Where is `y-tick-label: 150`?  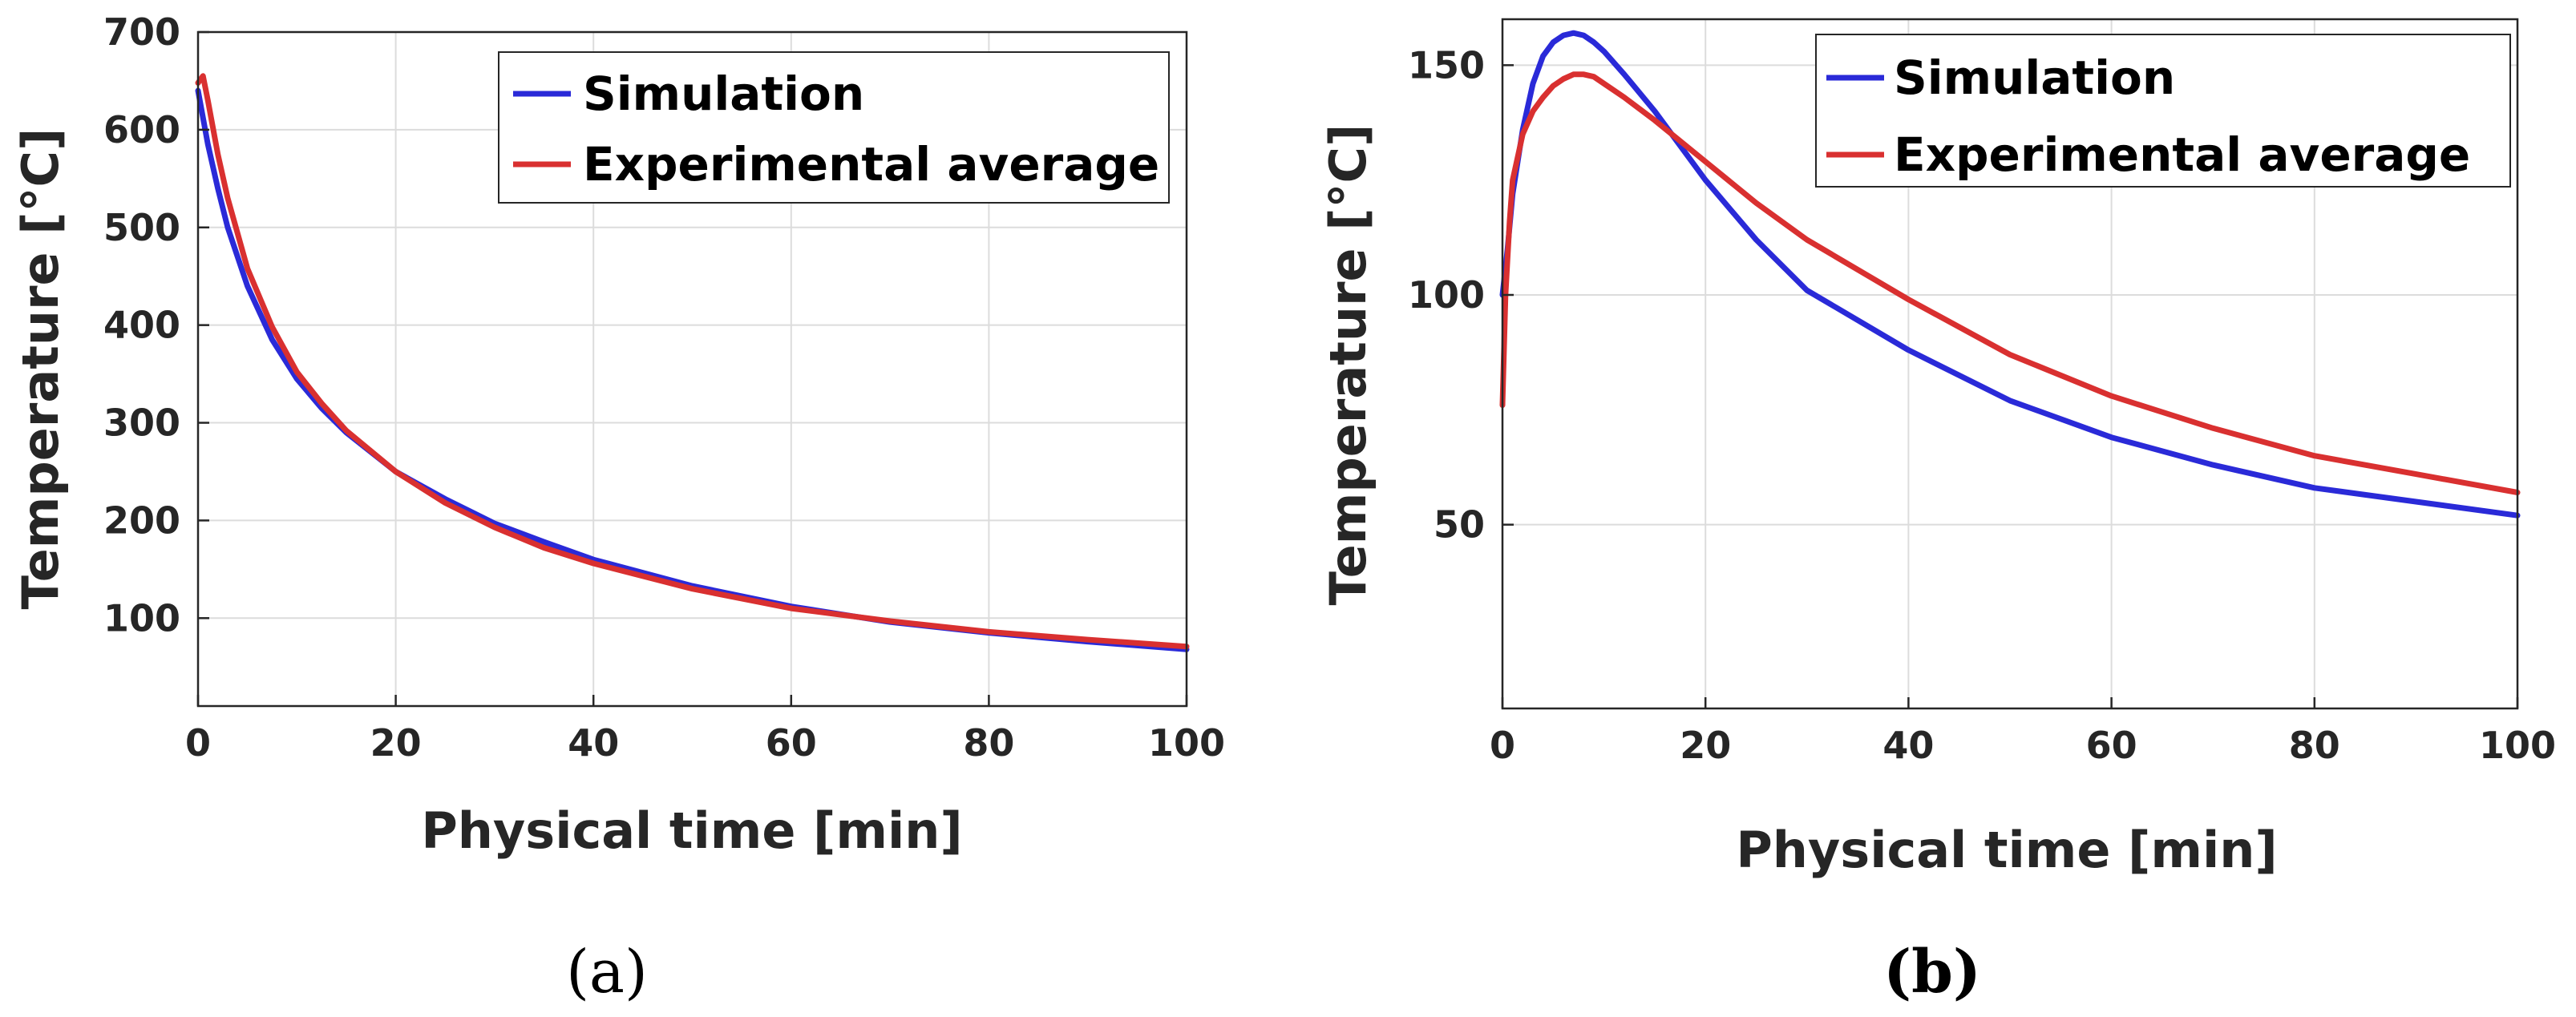
y-tick-label: 150 is located at coordinates (1446, 65).